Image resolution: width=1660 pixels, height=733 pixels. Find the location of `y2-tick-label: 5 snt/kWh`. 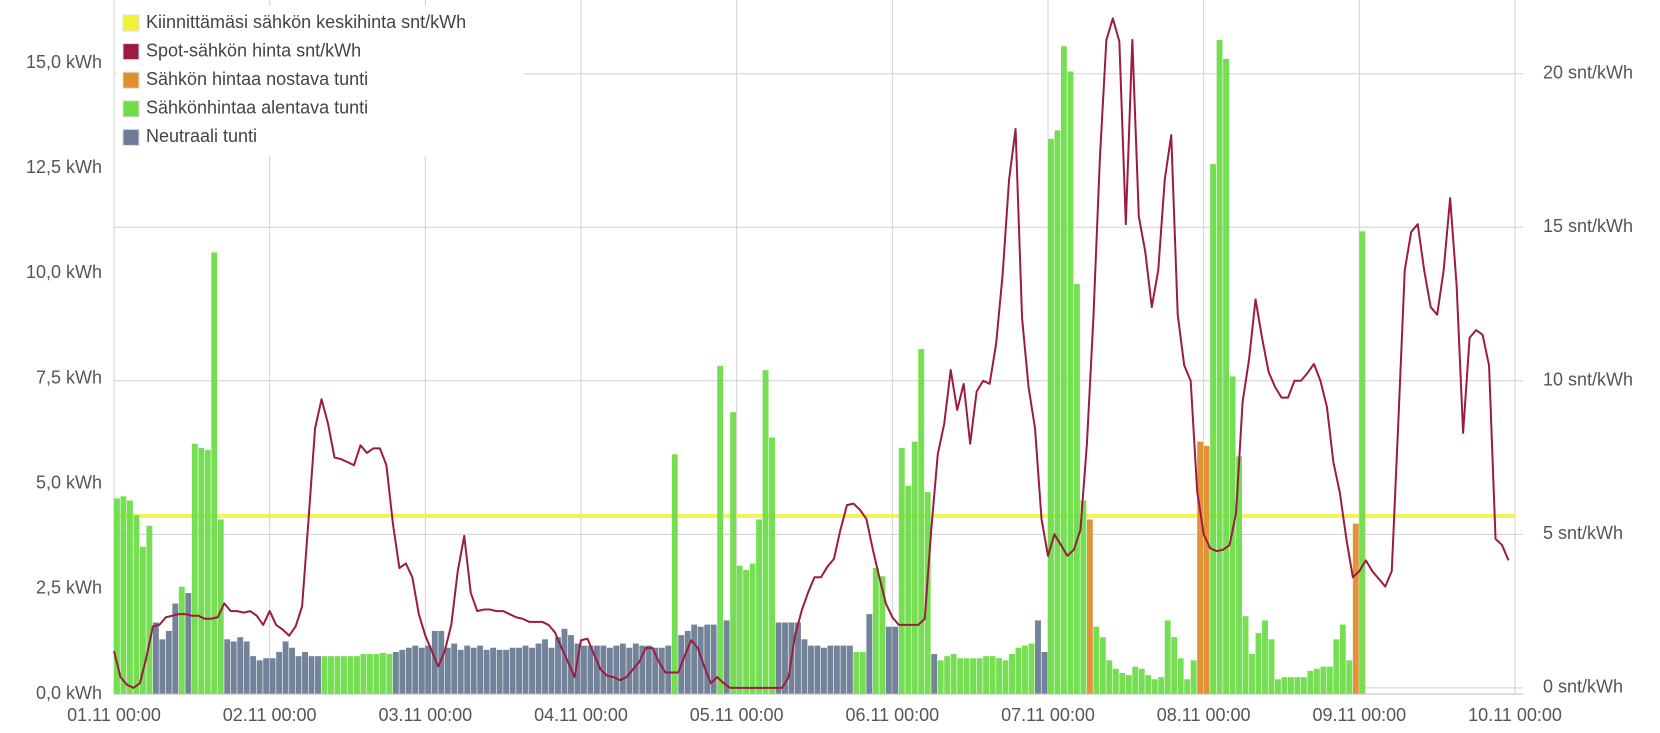

y2-tick-label: 5 snt/kWh is located at coordinates (1583, 533).